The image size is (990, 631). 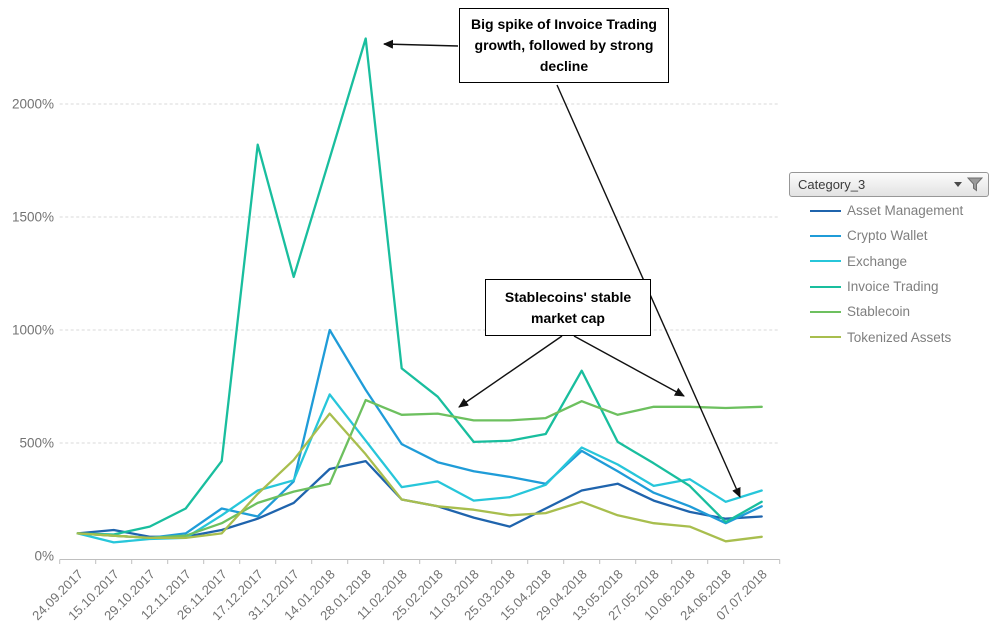 What do you see at coordinates (958, 184) in the screenshot?
I see `dropdown-caret-icon` at bounding box center [958, 184].